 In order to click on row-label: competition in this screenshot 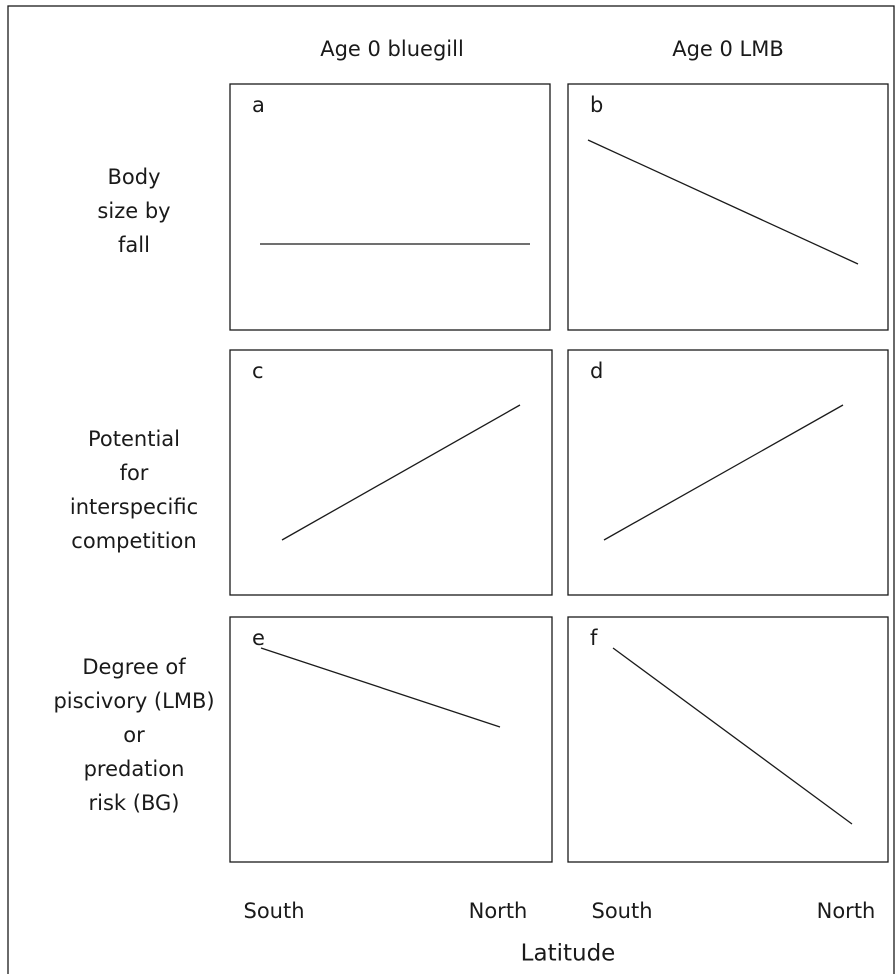, I will do `click(133, 541)`.